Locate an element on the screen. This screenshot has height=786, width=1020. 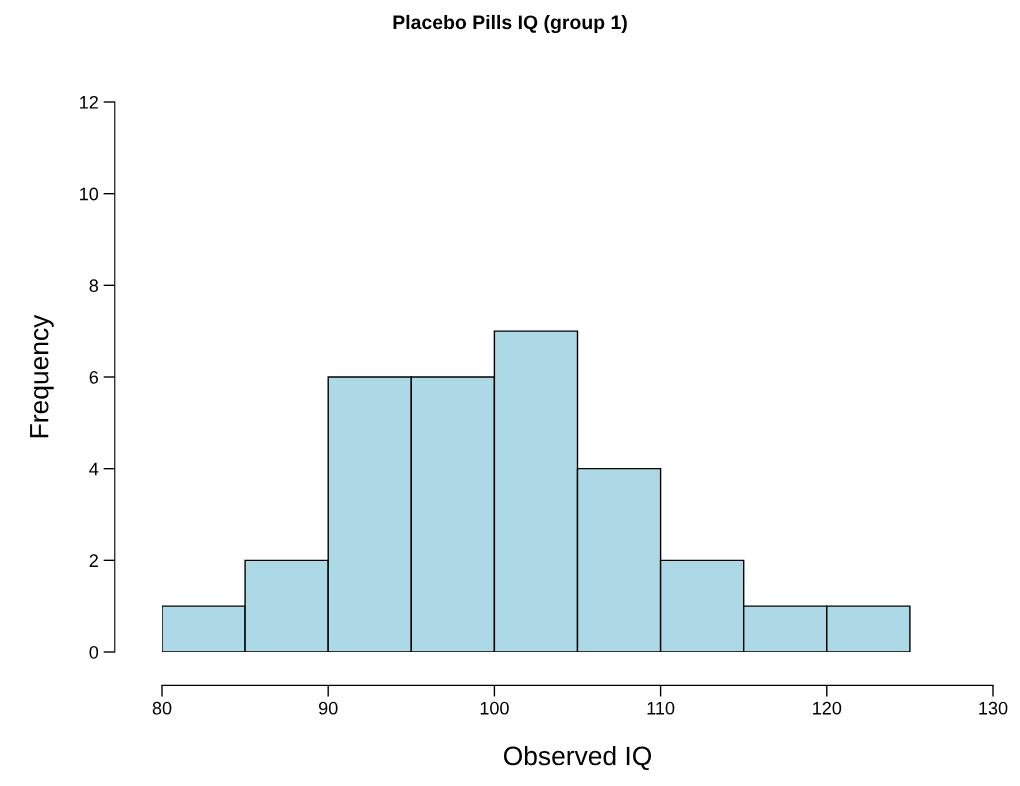
y-tick-label: 10 is located at coordinates (89, 194).